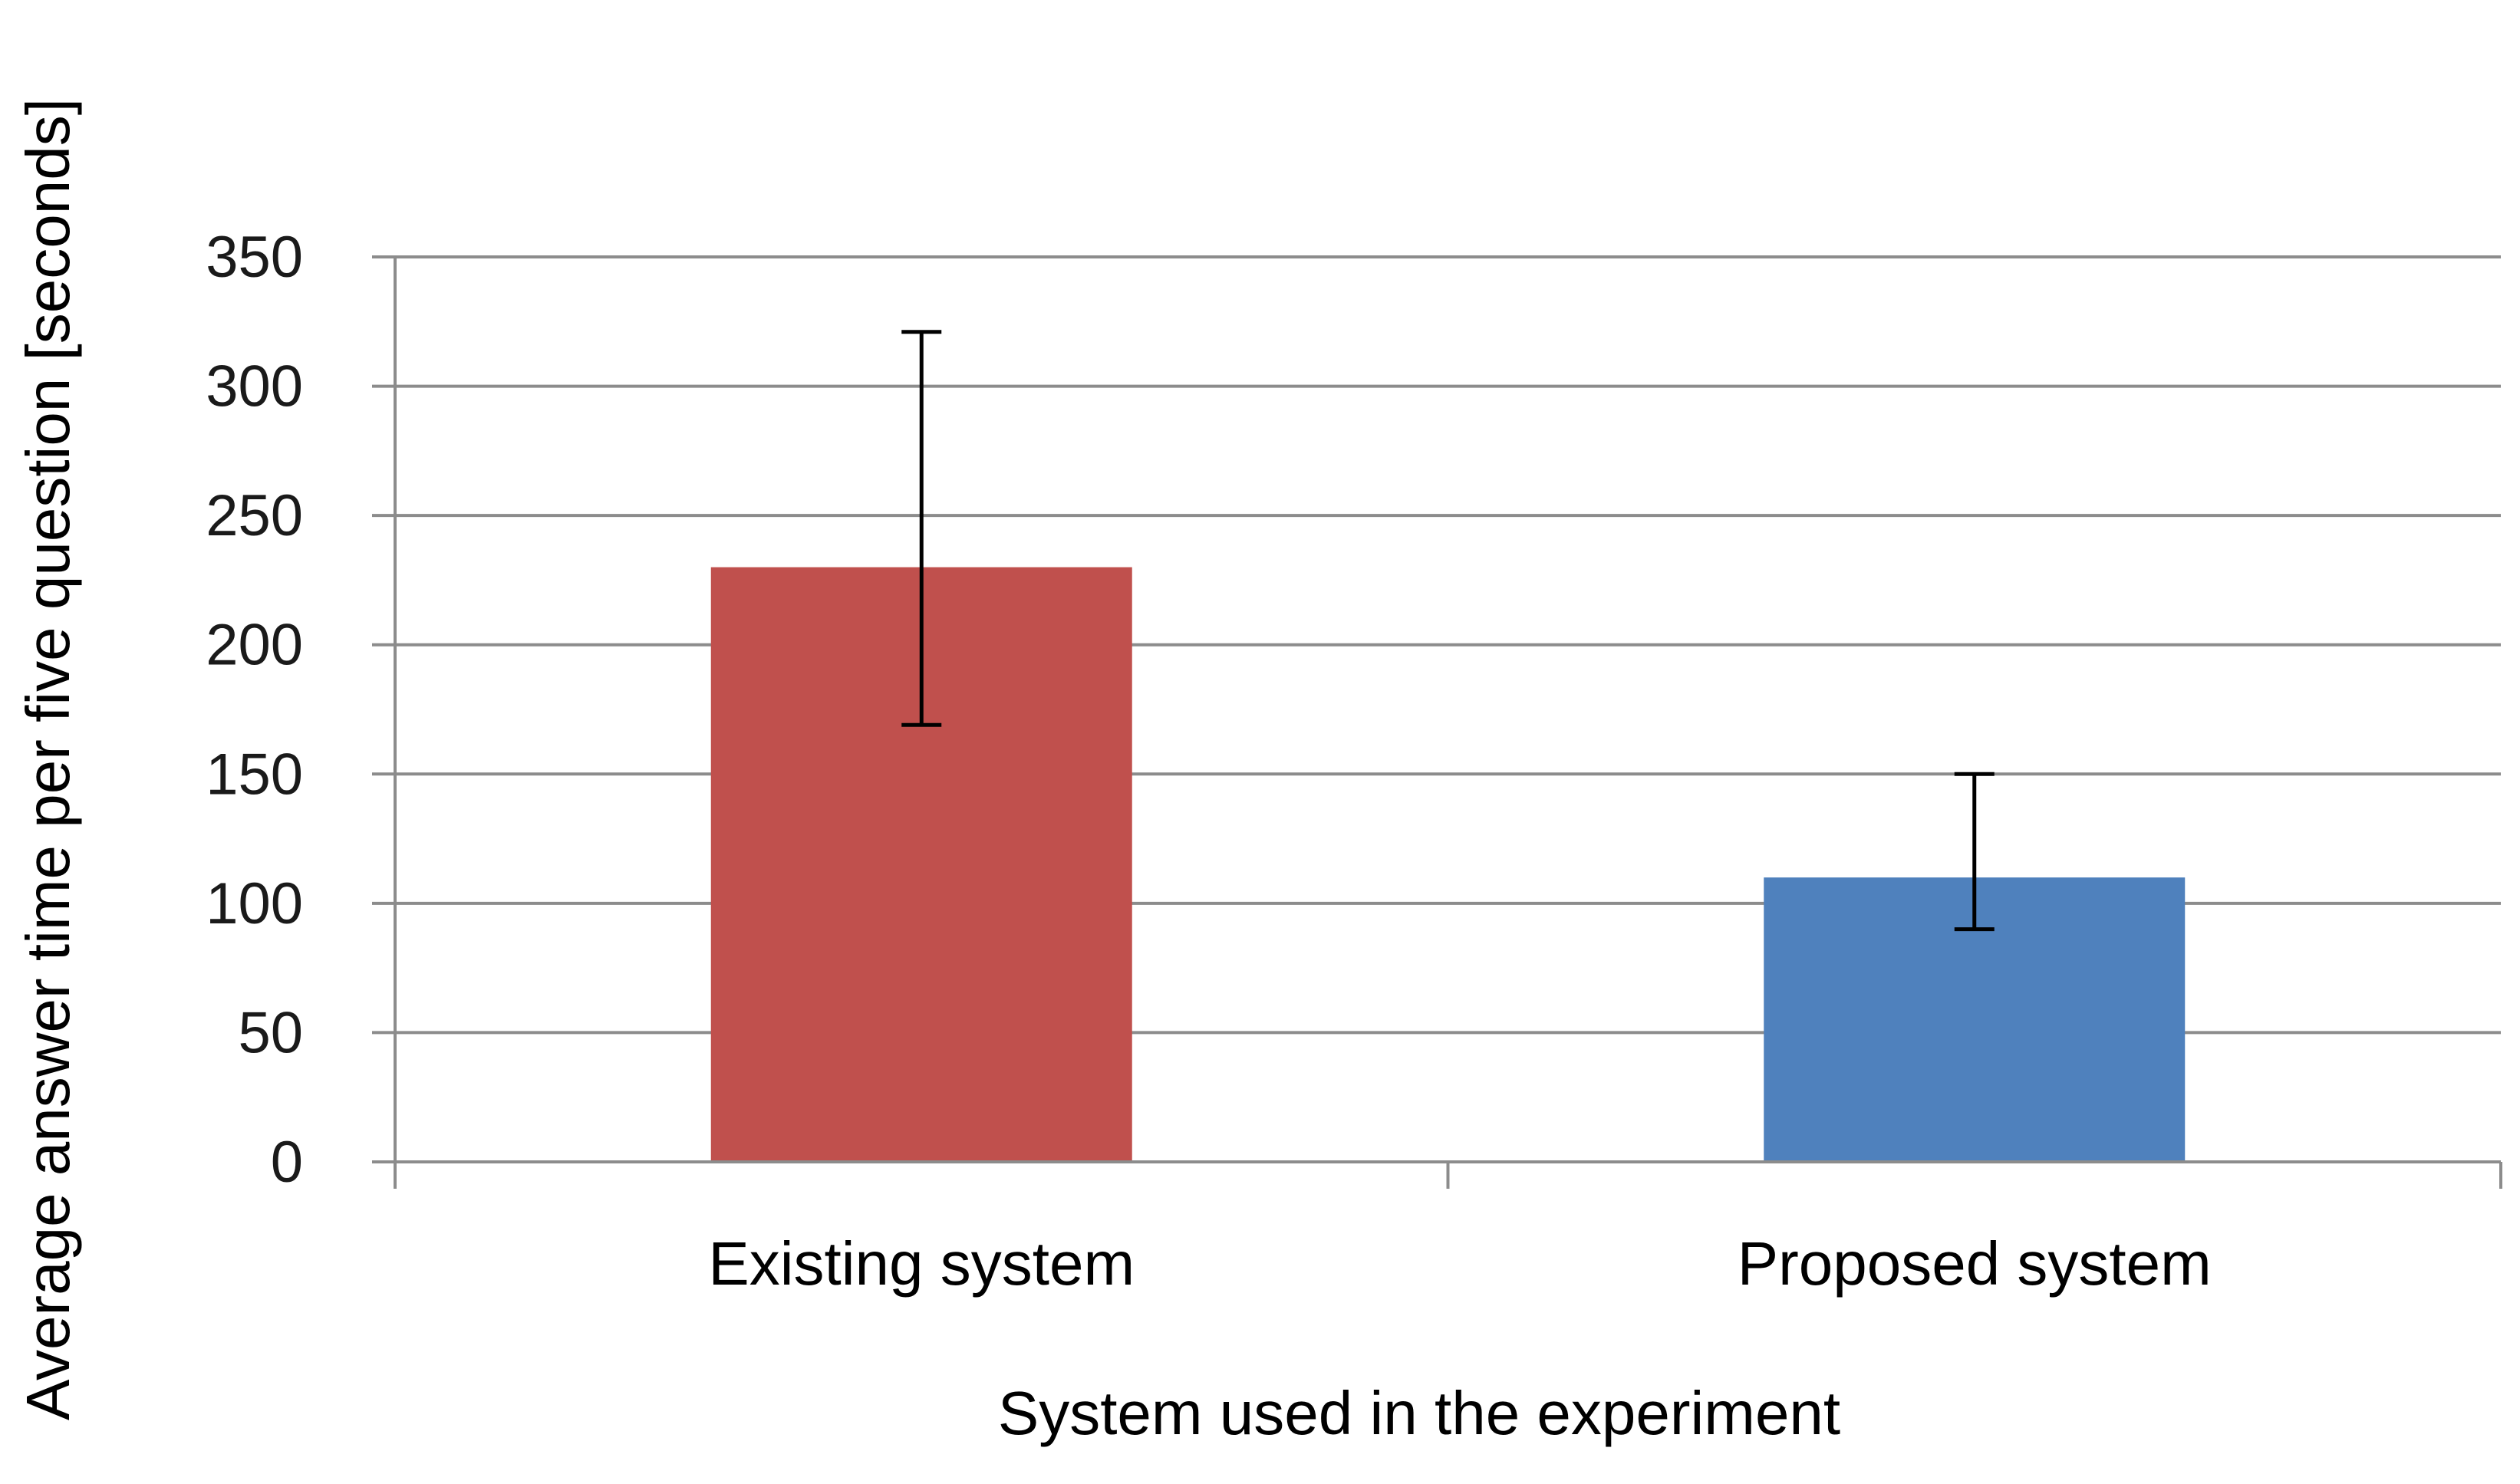 Image resolution: width=2520 pixels, height=1484 pixels. I want to click on y-tick-label: 150, so click(254, 774).